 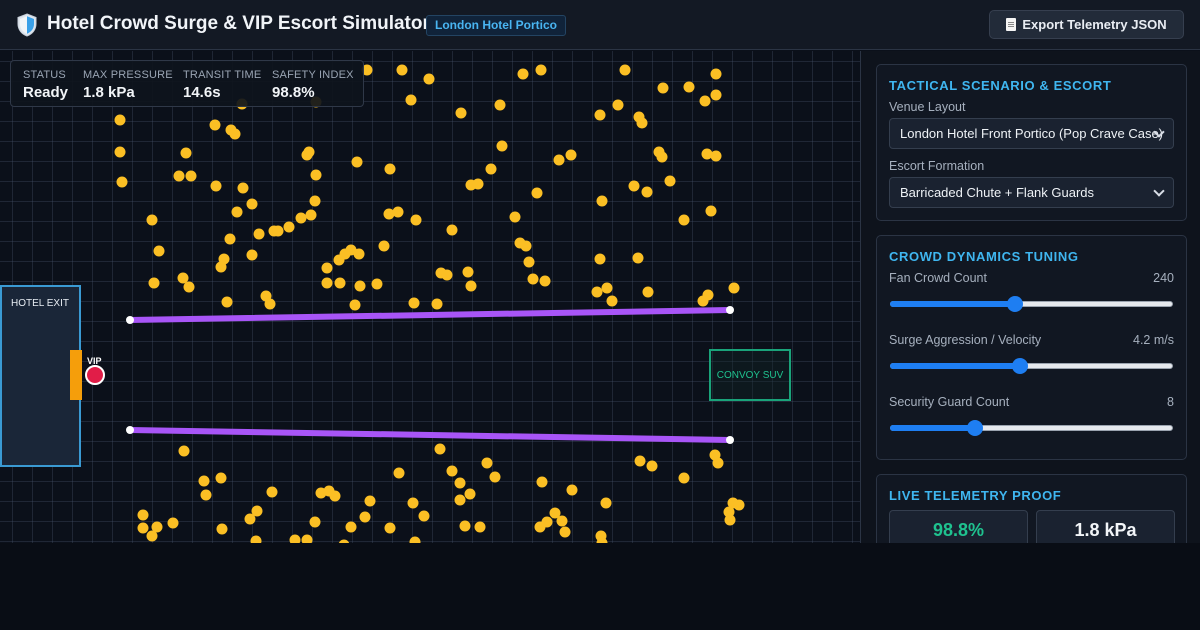 What do you see at coordinates (1163, 278) in the screenshot?
I see `fan-count-value: 240` at bounding box center [1163, 278].